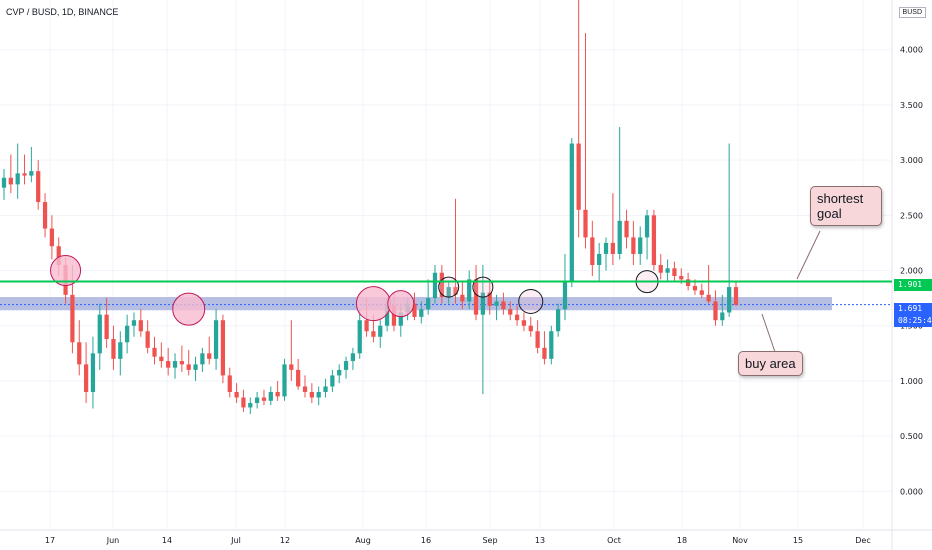 This screenshot has width=932, height=550. Describe the element at coordinates (912, 12) in the screenshot. I see `currency-badge: BUSD` at that location.